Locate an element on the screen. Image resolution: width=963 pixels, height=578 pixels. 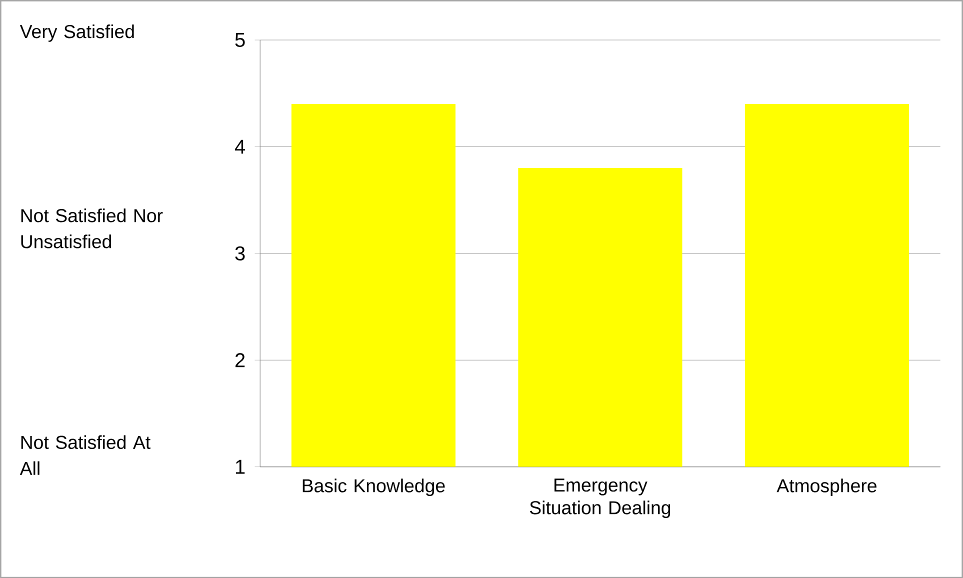
x-tick-label: Basic Knowledge is located at coordinates (373, 487).